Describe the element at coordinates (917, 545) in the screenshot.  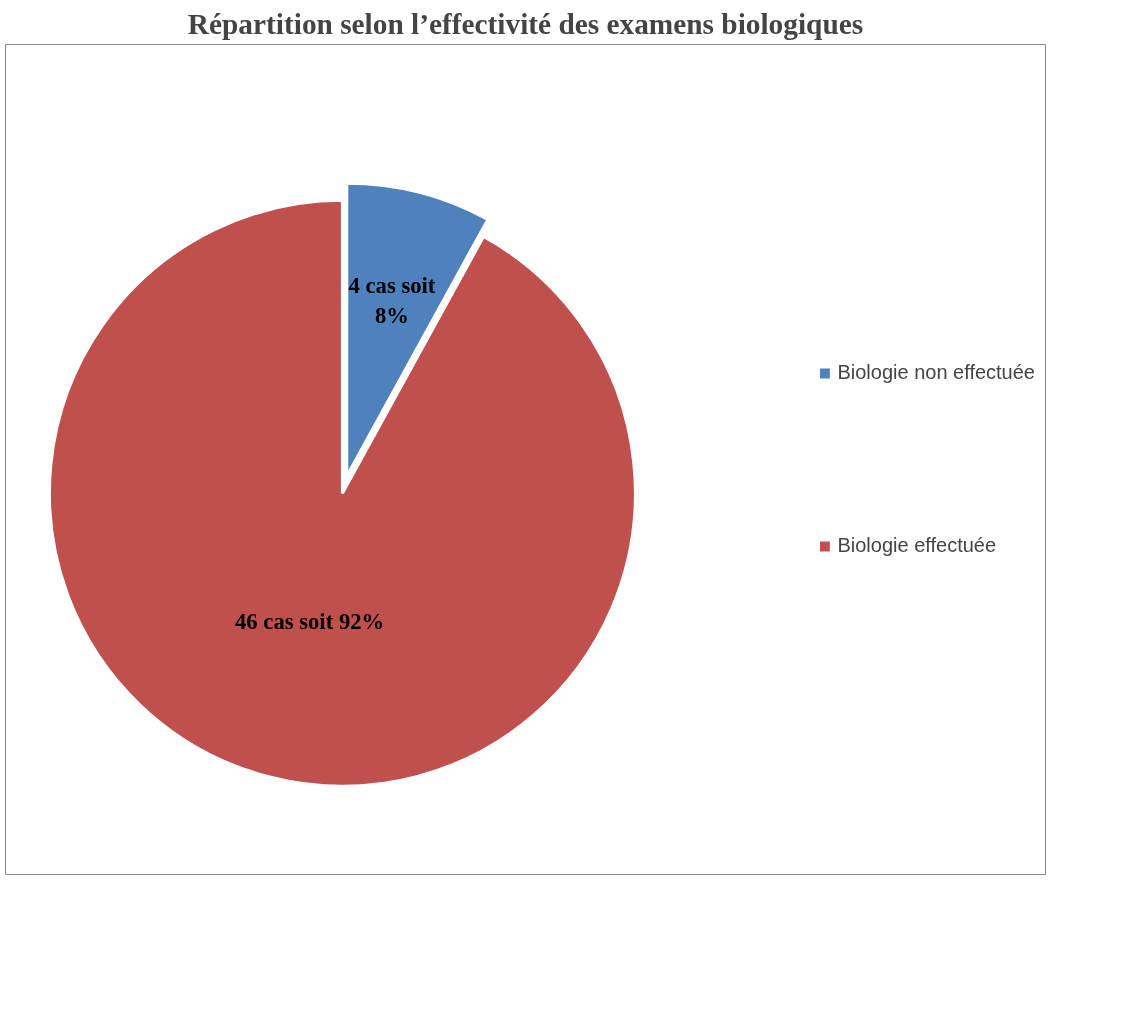
I see `legend-label: Biologie effectuée` at that location.